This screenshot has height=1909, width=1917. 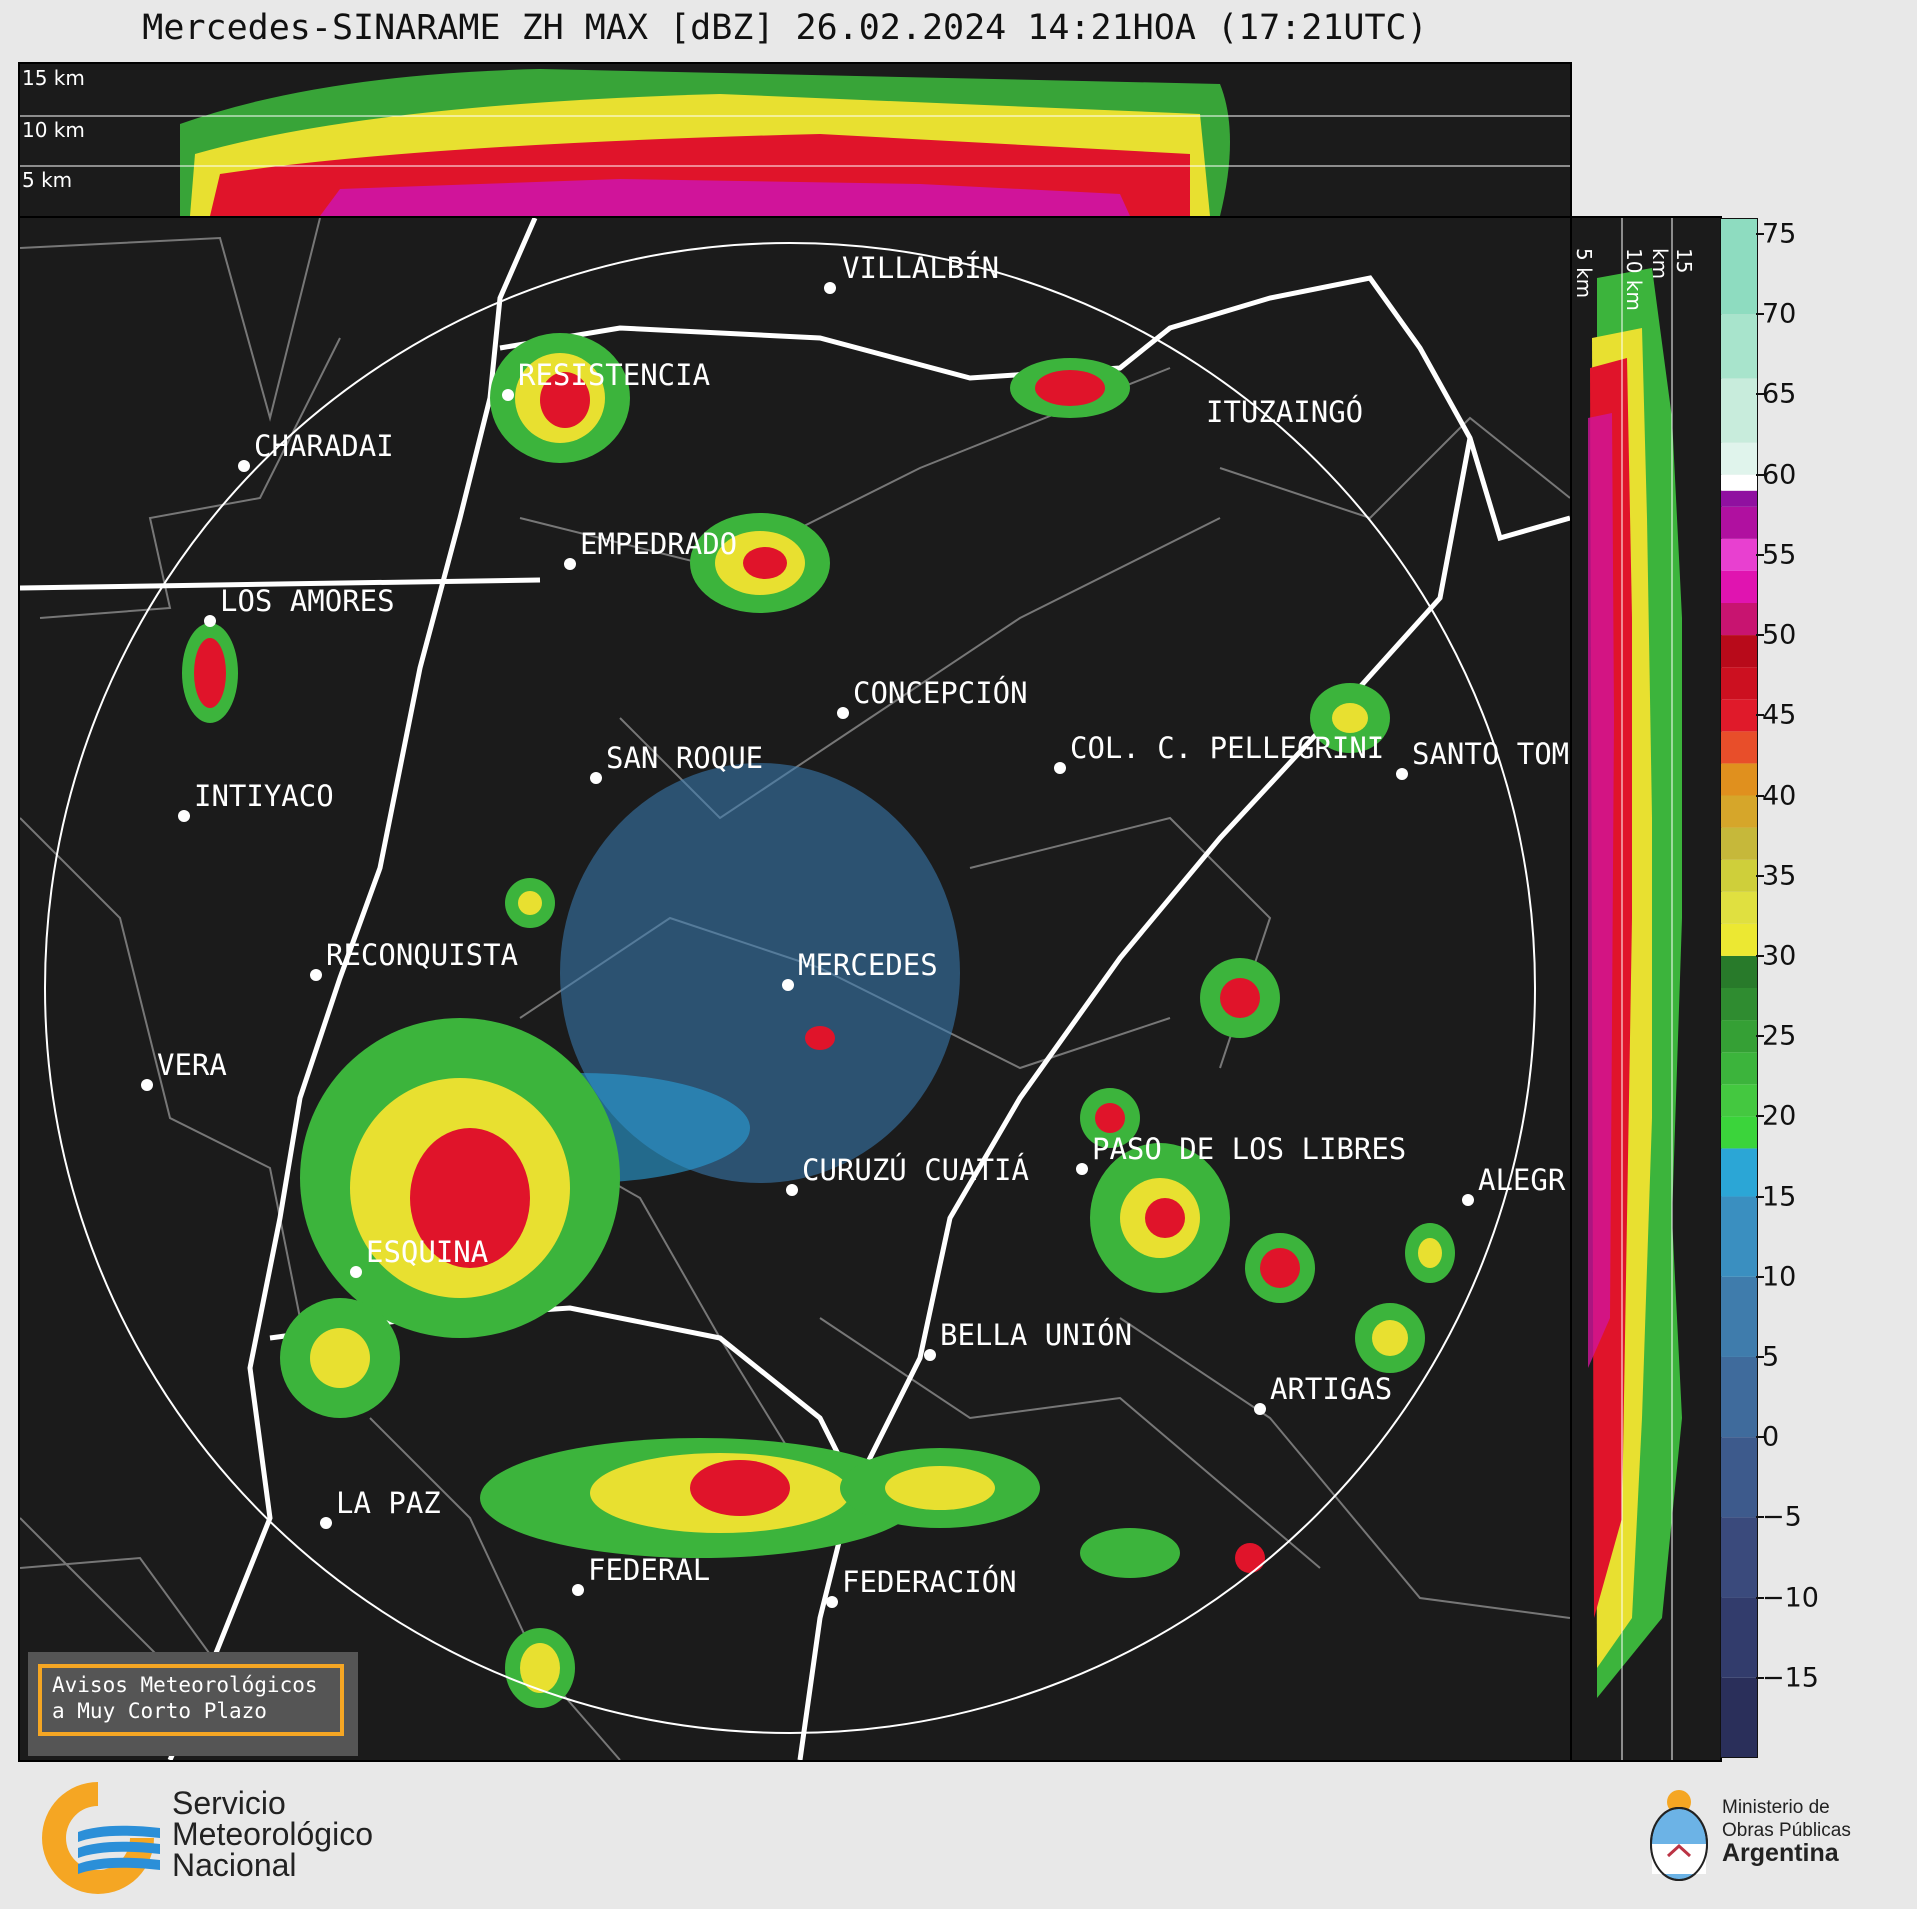 What do you see at coordinates (1779, 635) in the screenshot?
I see `colorbar-tick-label: 50` at bounding box center [1779, 635].